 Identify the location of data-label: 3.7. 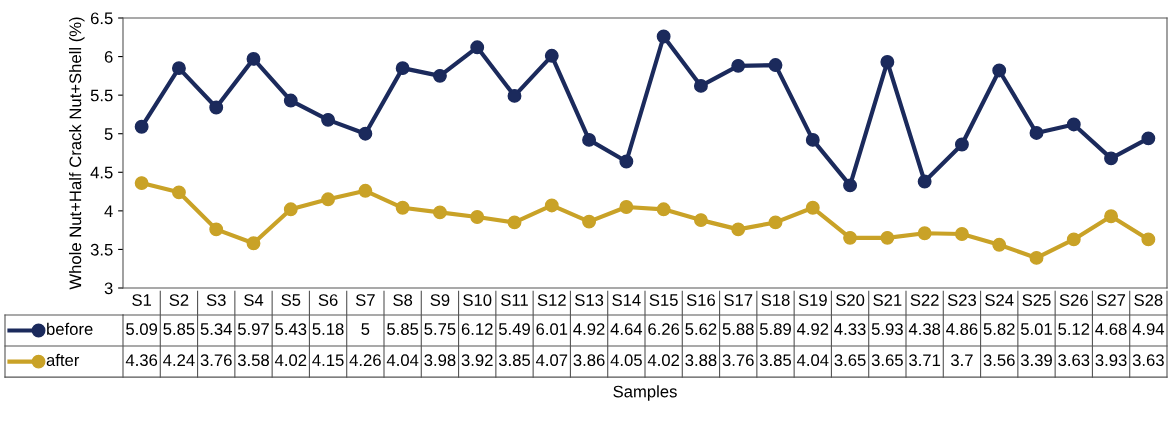
(961, 360).